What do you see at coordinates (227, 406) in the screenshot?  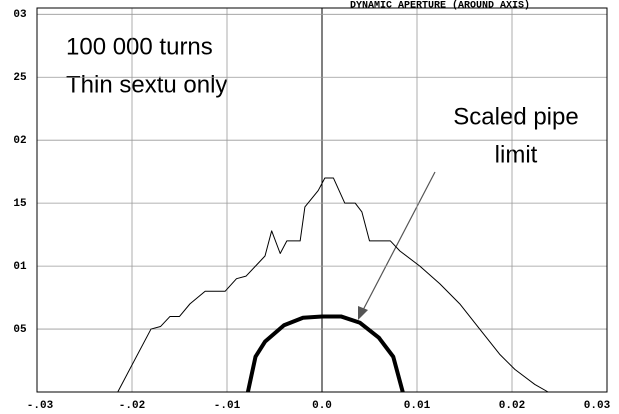 I see `x-tick-label: -.01` at bounding box center [227, 406].